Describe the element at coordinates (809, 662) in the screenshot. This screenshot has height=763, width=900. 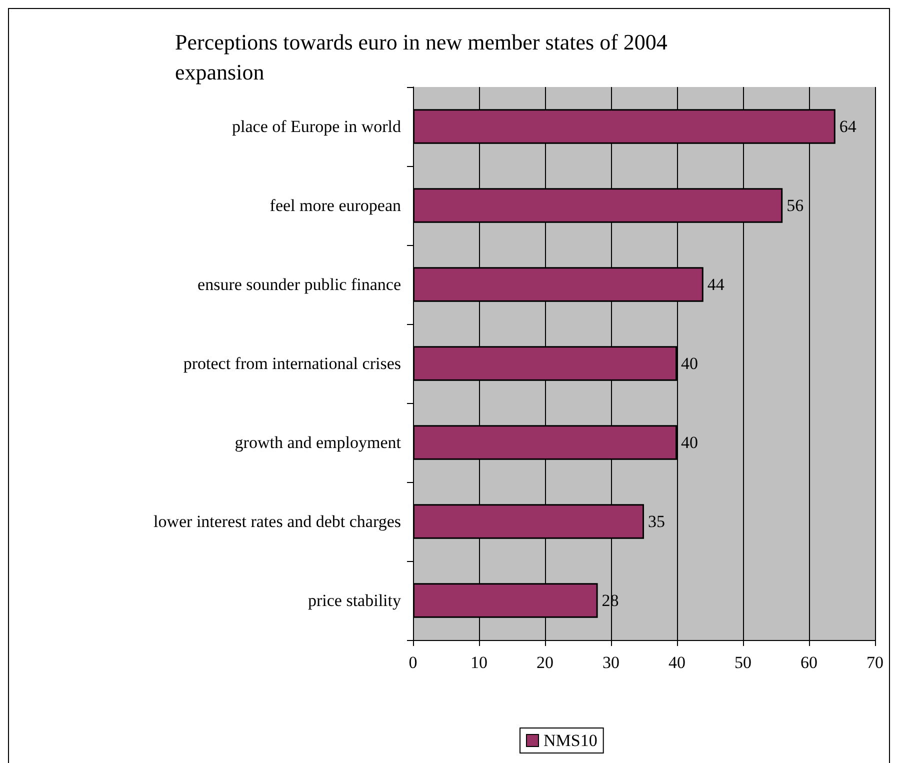
I see `x-tick-label: 60` at that location.